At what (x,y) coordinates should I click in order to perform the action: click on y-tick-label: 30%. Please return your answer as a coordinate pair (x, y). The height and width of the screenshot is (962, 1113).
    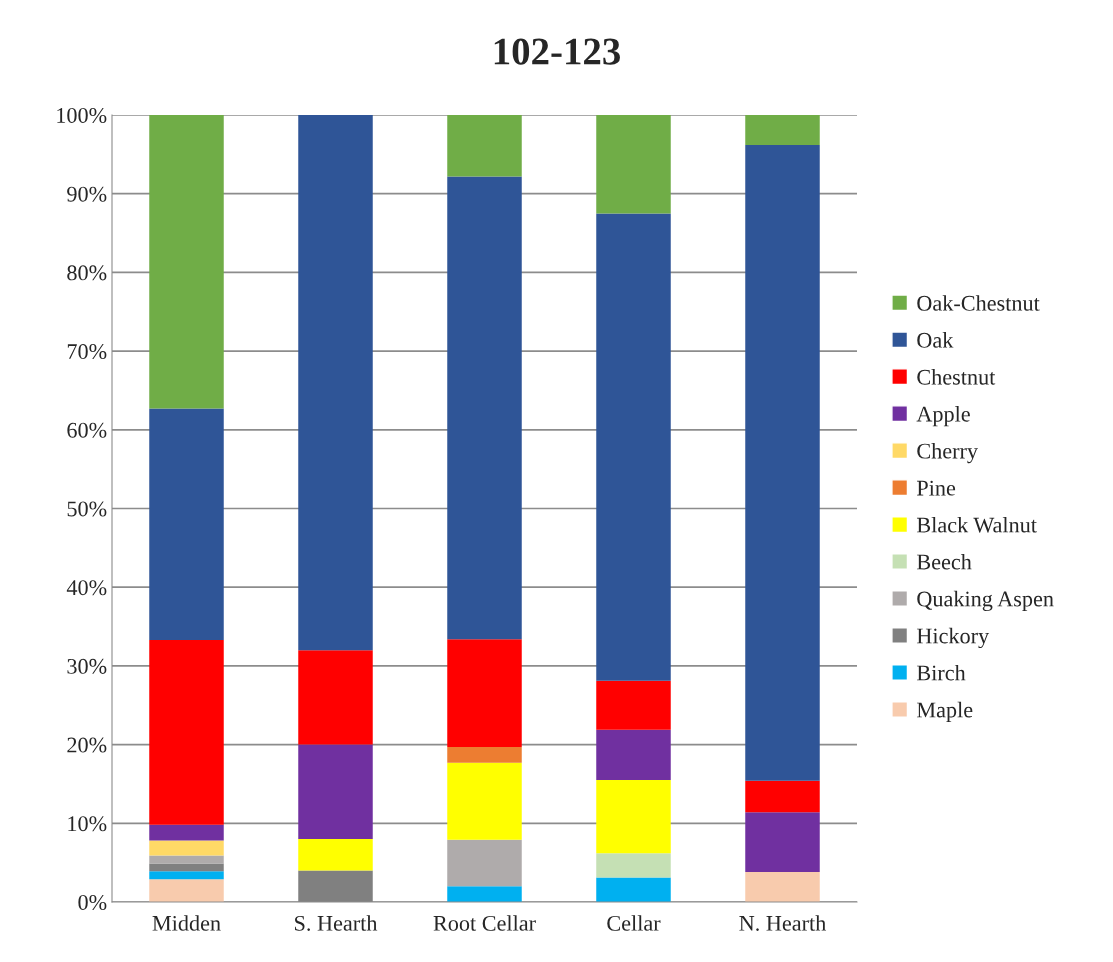
    Looking at the image, I should click on (87, 666).